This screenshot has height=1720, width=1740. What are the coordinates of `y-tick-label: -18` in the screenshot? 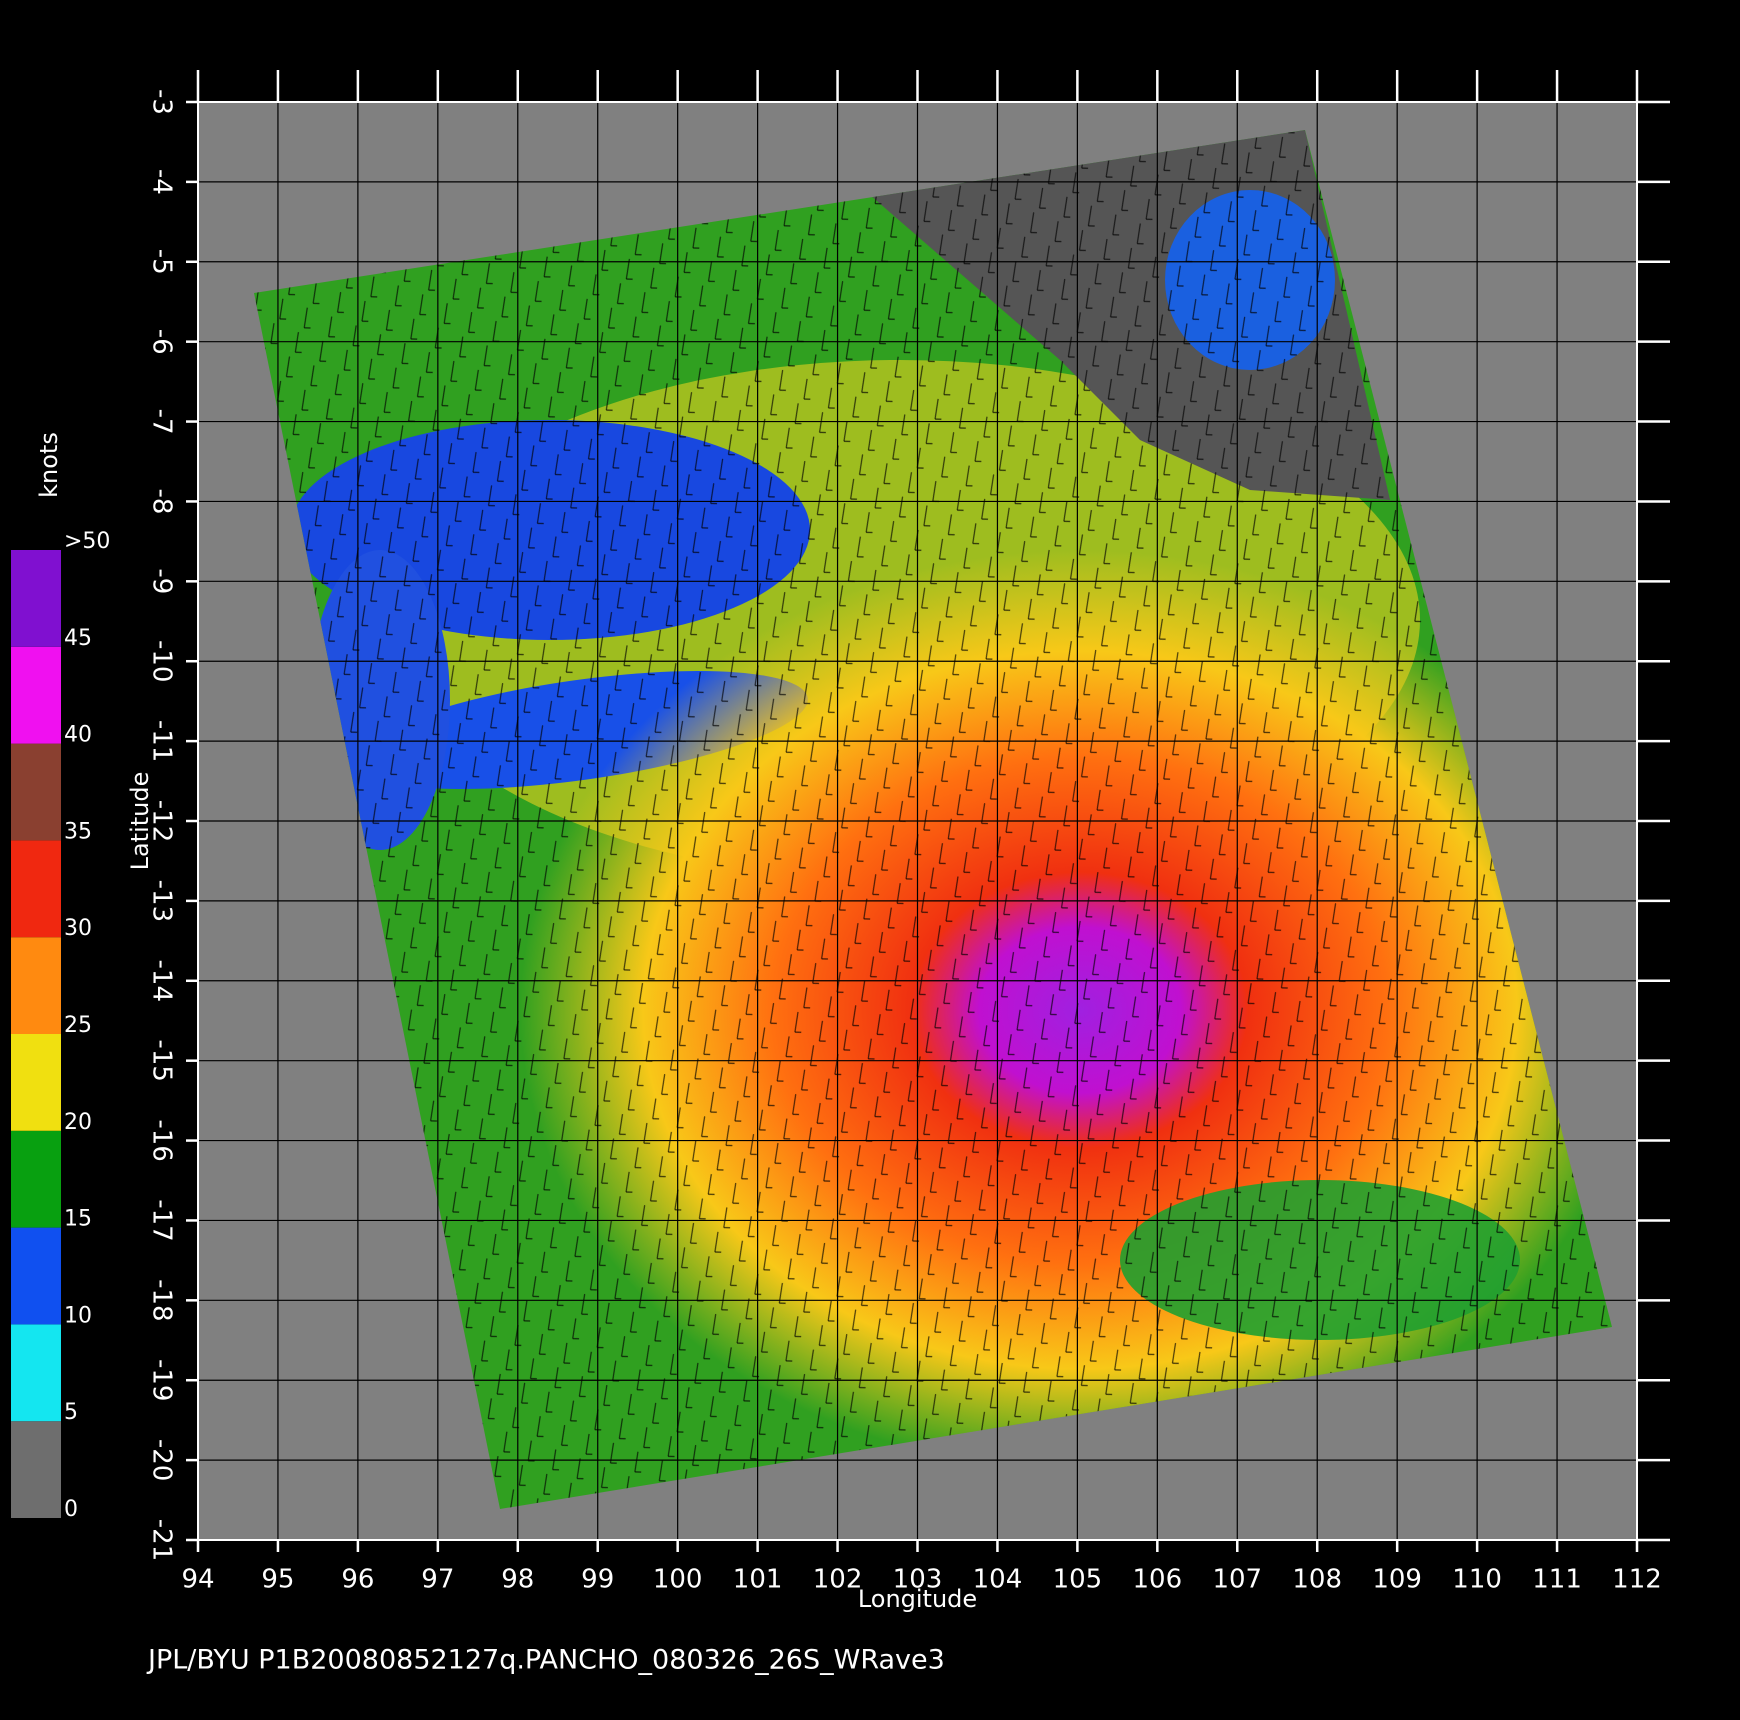 It's located at (162, 1300).